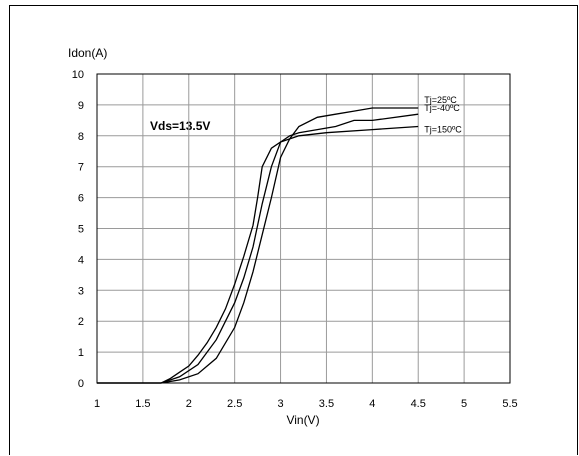  What do you see at coordinates (87, 53) in the screenshot?
I see `y-axis-label: Idon(A)` at bounding box center [87, 53].